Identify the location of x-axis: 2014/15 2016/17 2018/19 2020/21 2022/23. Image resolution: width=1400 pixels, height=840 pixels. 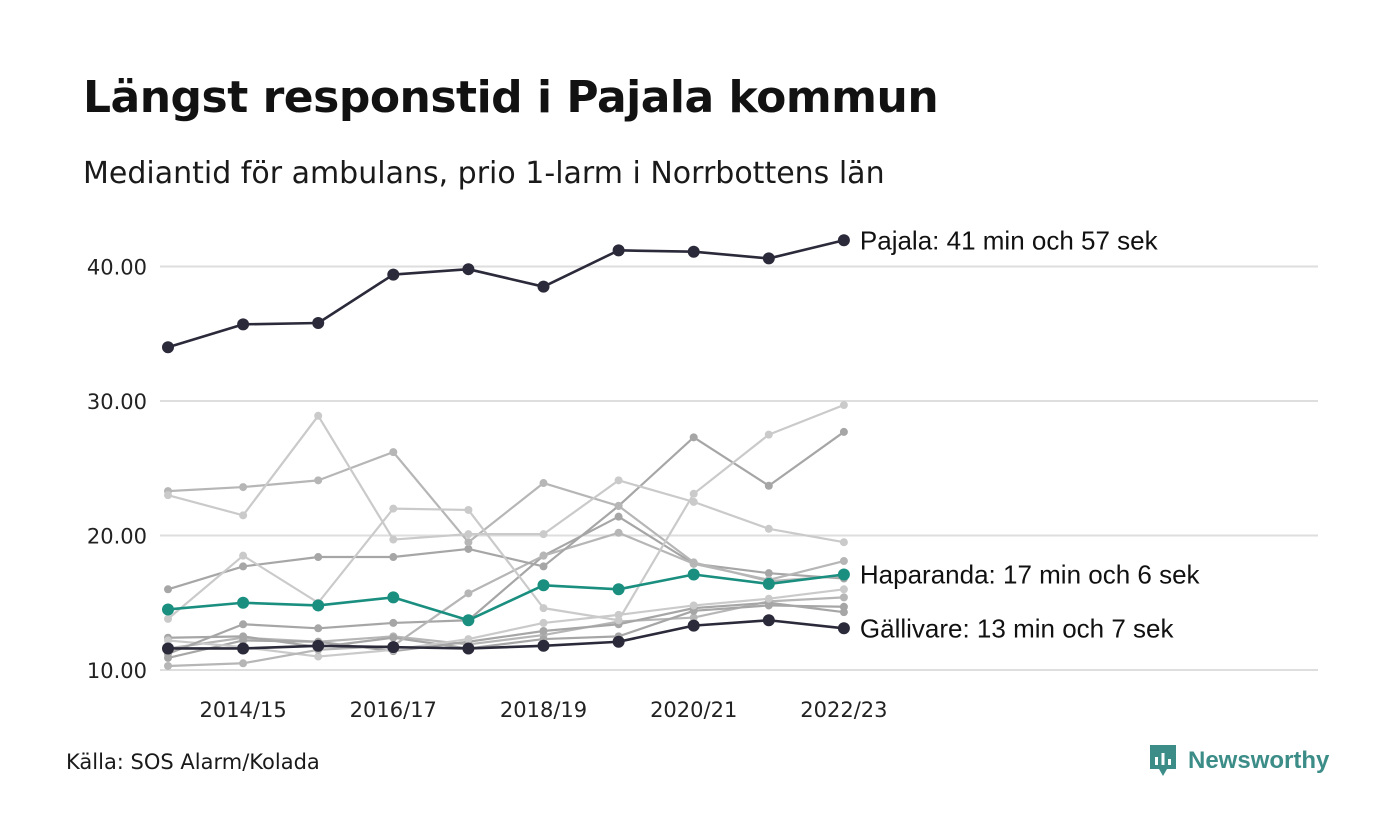
(543, 710).